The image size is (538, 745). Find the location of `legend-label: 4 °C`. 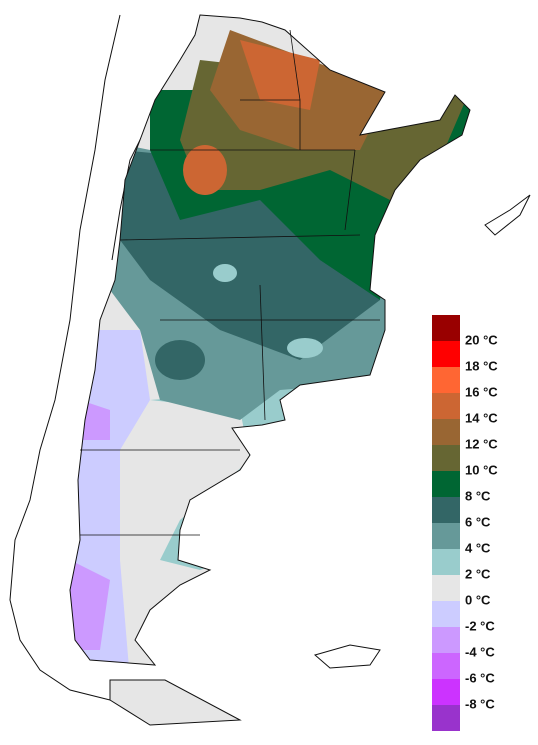

legend-label: 4 °C is located at coordinates (478, 547).